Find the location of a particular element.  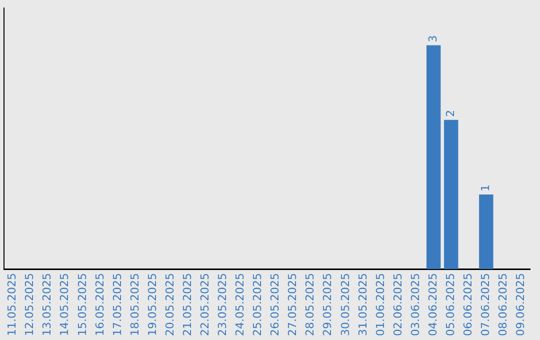

x-tick-label: 26.05.2025 is located at coordinates (275, 304).